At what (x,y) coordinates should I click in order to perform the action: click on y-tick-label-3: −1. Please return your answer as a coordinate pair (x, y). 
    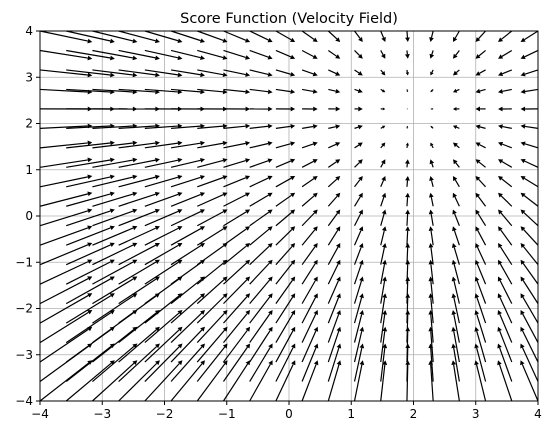
    Looking at the image, I should click on (24, 262).